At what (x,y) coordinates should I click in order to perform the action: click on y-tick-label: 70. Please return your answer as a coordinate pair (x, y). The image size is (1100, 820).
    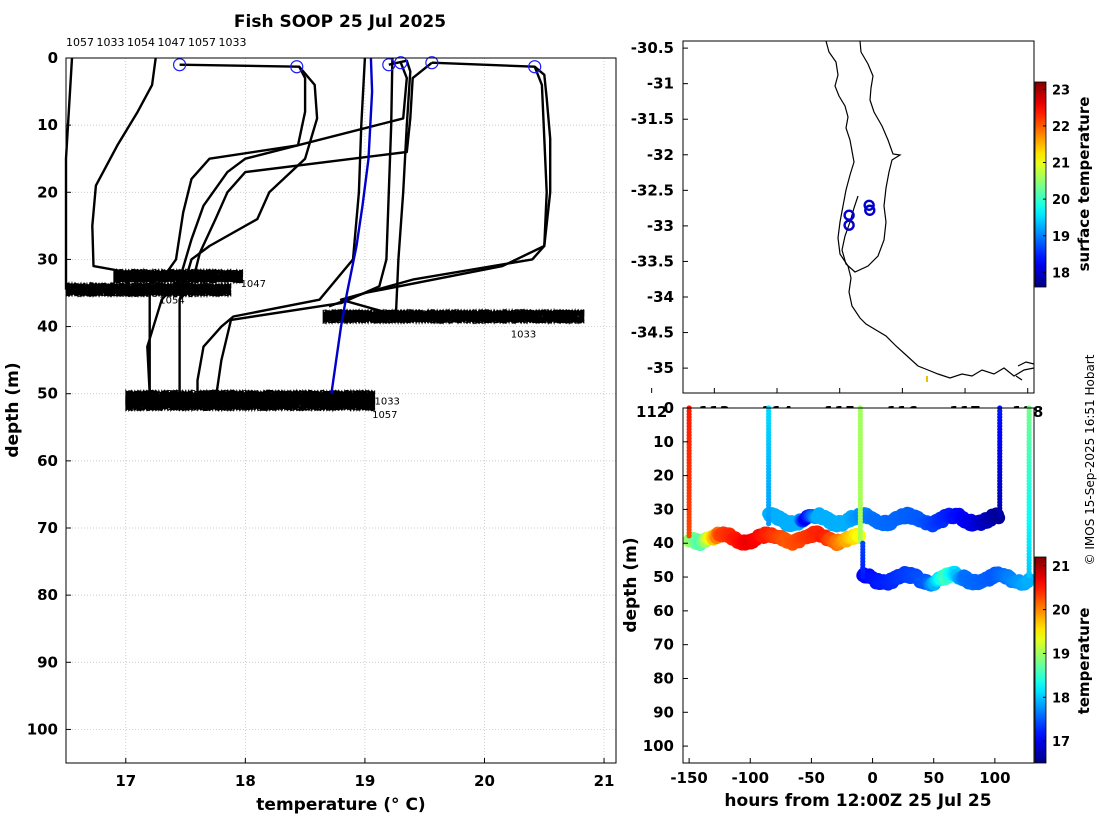
    Looking at the image, I should click on (47, 528).